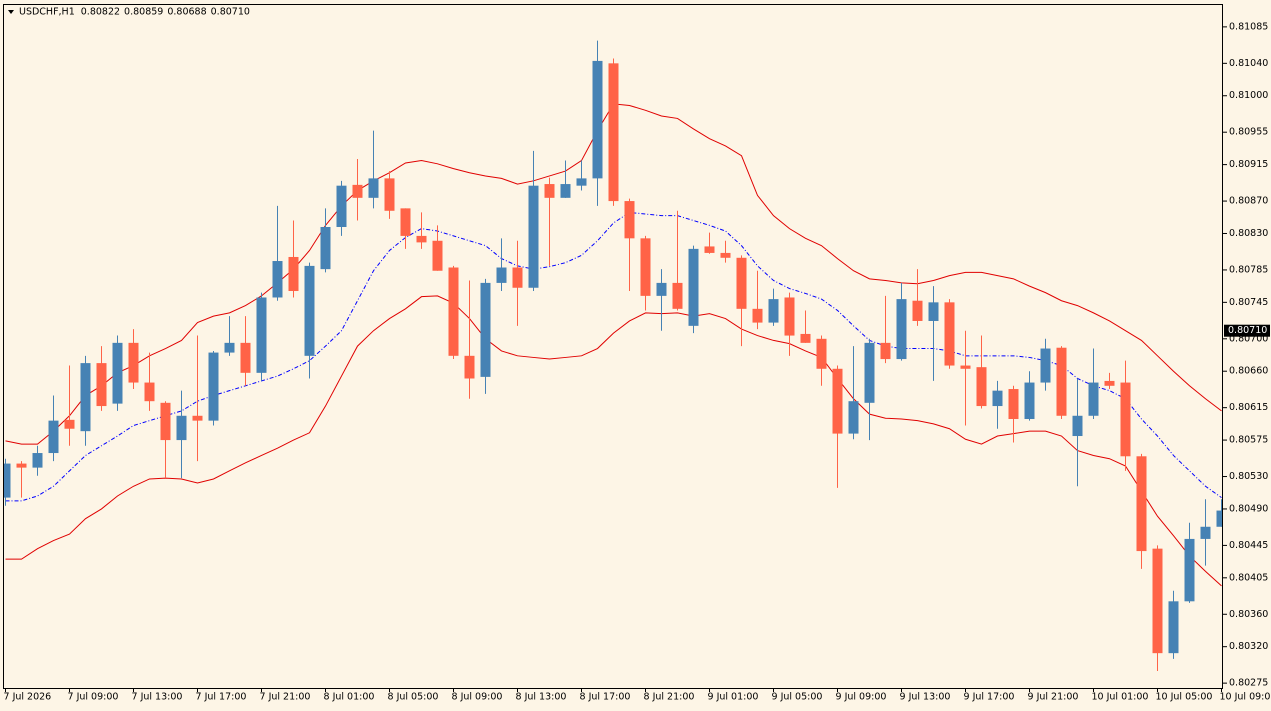 The width and height of the screenshot is (1271, 711). I want to click on header-quote: 0.80859, so click(143, 12).